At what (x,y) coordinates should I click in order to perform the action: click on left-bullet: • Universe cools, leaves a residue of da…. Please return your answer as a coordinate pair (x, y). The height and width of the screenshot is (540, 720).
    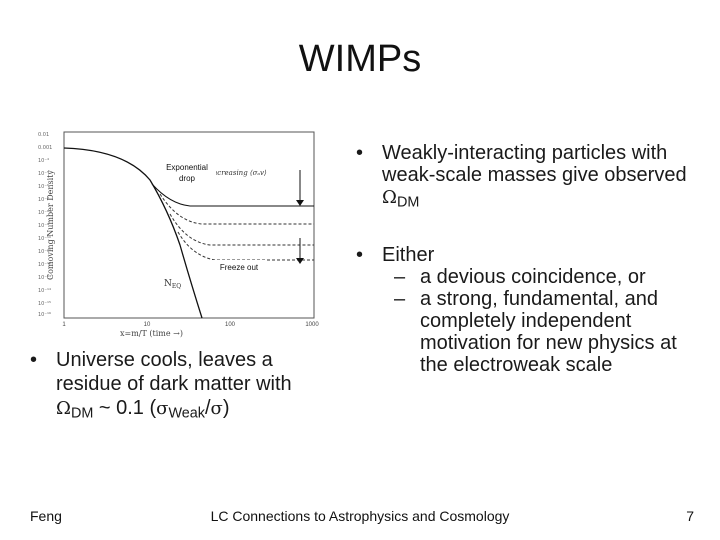
    Looking at the image, I should click on (180, 387).